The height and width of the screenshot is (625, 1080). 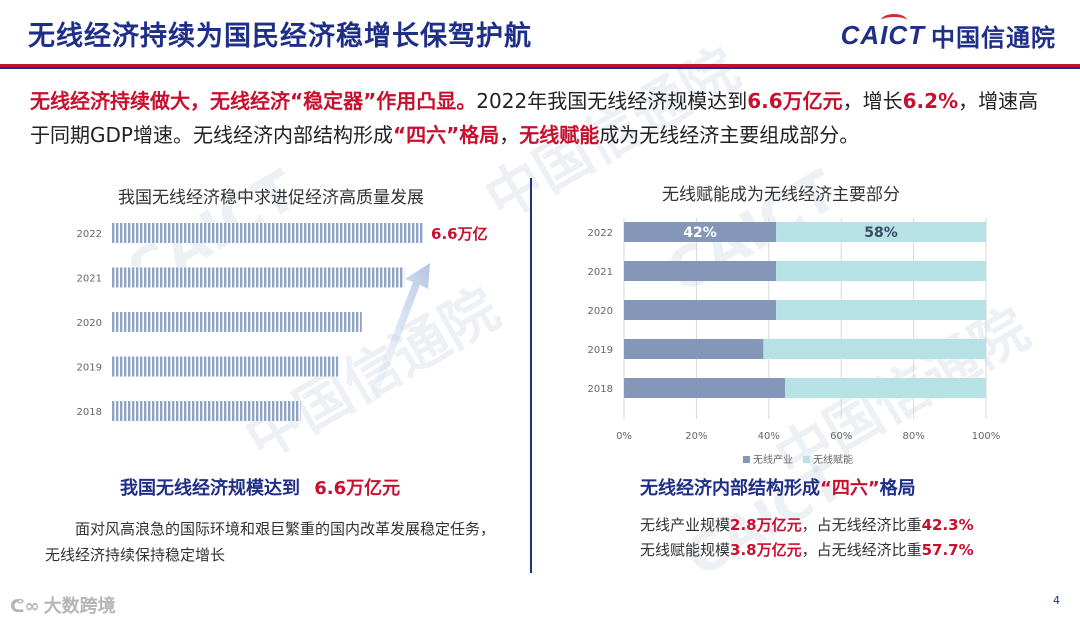 What do you see at coordinates (210, 488) in the screenshot?
I see `left-subheading-text: 我国无线经济规模达到` at bounding box center [210, 488].